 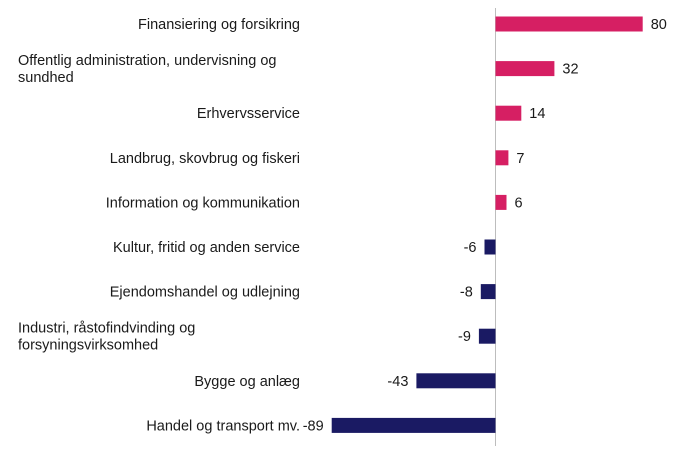 What do you see at coordinates (219, 25) in the screenshot?
I see `category-label-0: Finansiering og forsikring` at bounding box center [219, 25].